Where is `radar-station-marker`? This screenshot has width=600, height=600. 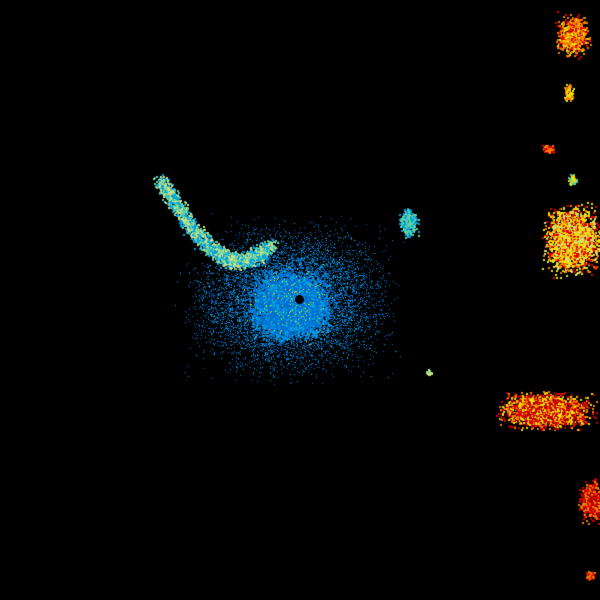 radar-station-marker is located at coordinates (299, 299).